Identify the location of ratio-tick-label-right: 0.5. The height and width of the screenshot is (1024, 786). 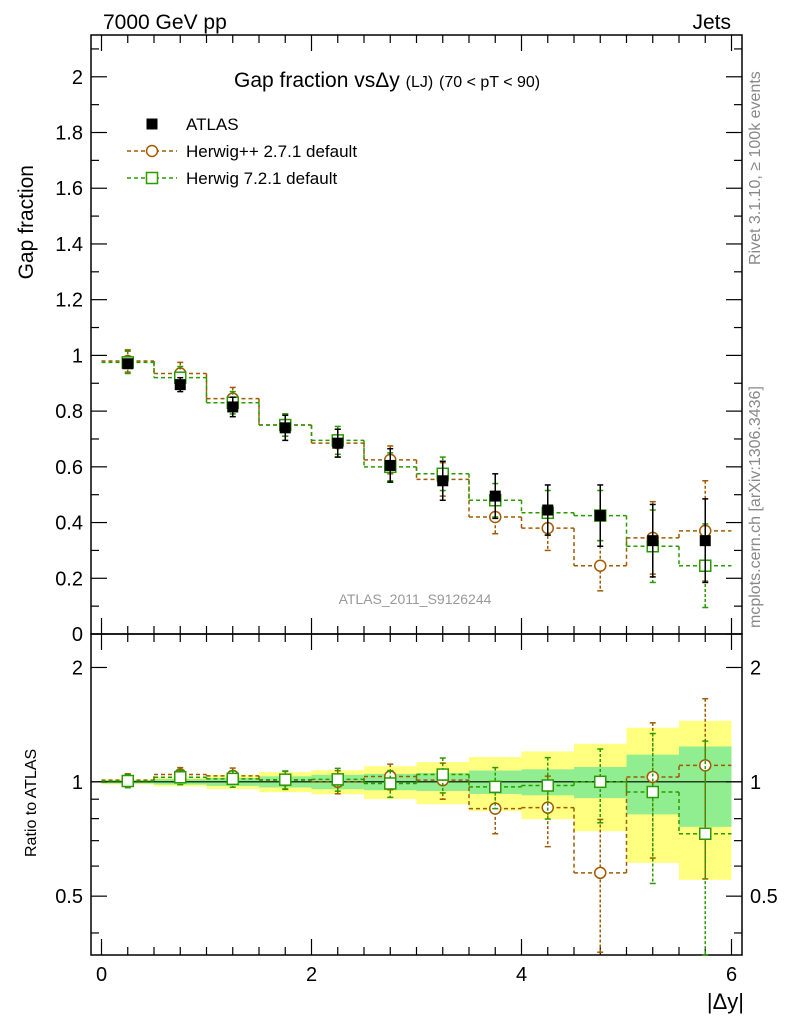
(764, 897).